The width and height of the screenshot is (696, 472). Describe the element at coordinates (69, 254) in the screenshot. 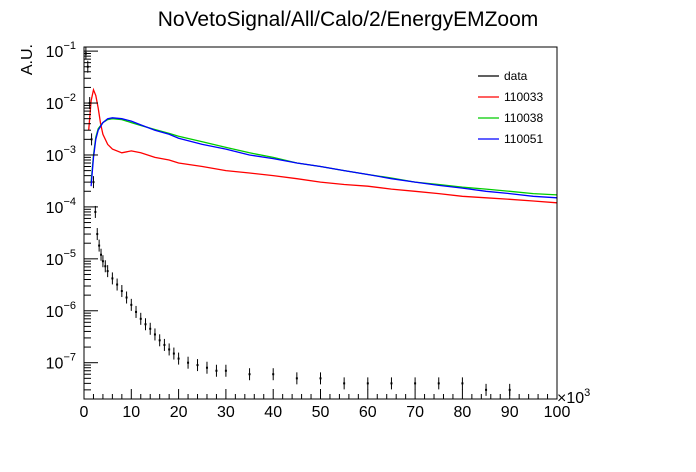

I see `y-tick-label-exponent: −5` at that location.